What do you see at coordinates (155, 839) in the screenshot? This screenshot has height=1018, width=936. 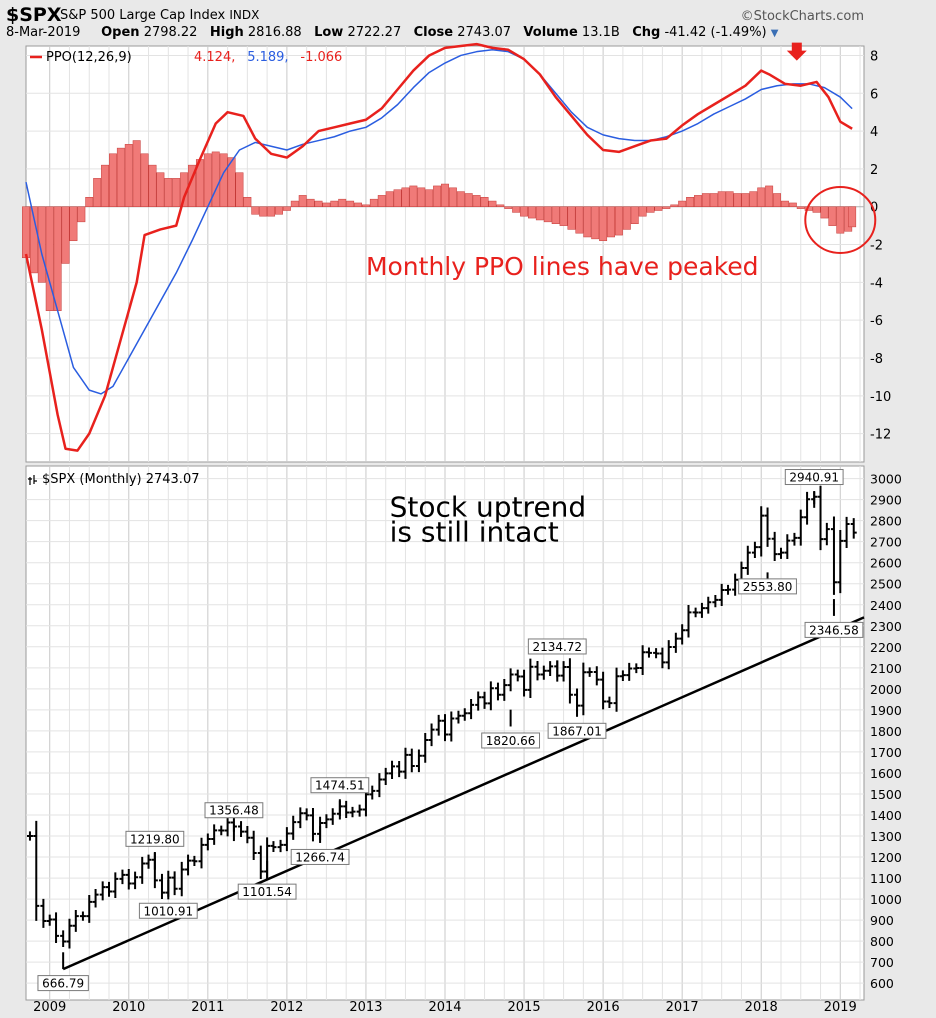 I see `value-callout-label: 1219.80` at bounding box center [155, 839].